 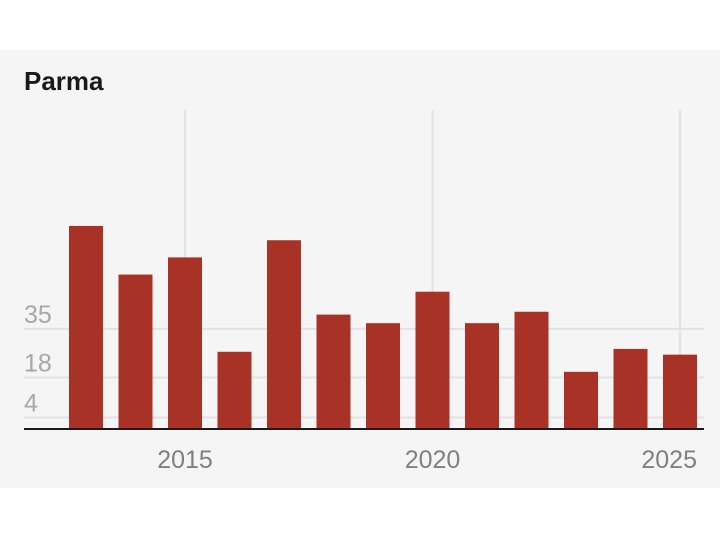 I want to click on y-tick-label: 35, so click(x=38, y=315).